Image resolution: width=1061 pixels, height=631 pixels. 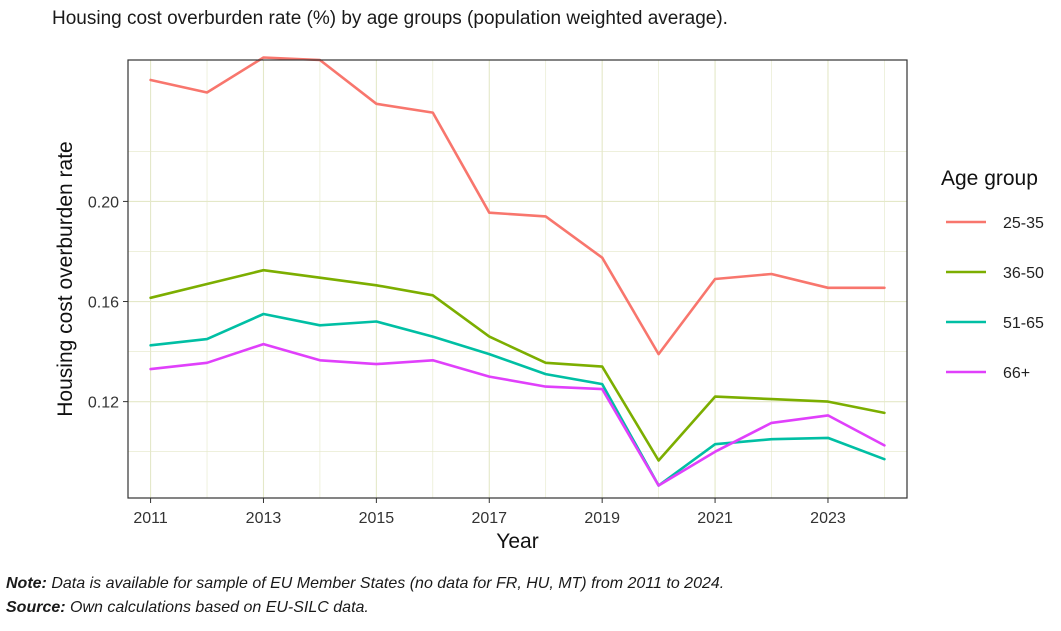 What do you see at coordinates (103, 303) in the screenshot?
I see `y-tick-label: 0.16` at bounding box center [103, 303].